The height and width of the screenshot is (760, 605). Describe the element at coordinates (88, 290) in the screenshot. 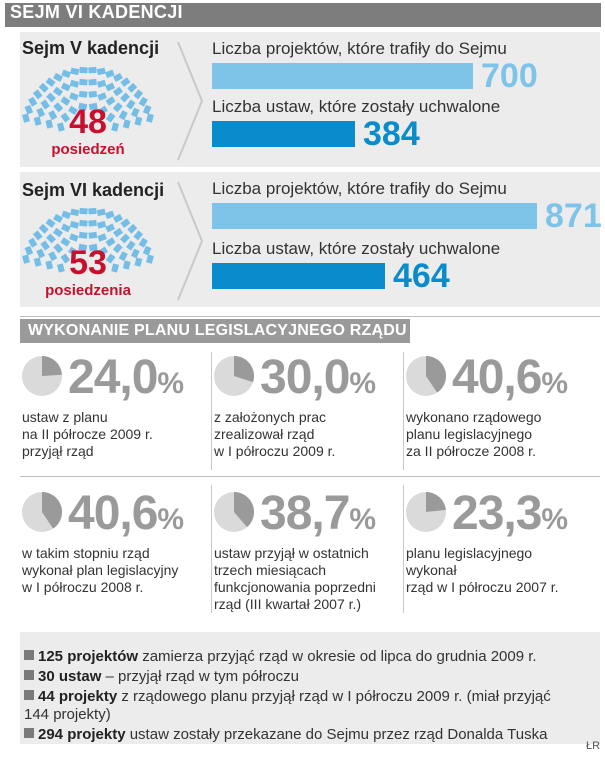

I see `term-vi-sessions-label: posiedzenia` at that location.